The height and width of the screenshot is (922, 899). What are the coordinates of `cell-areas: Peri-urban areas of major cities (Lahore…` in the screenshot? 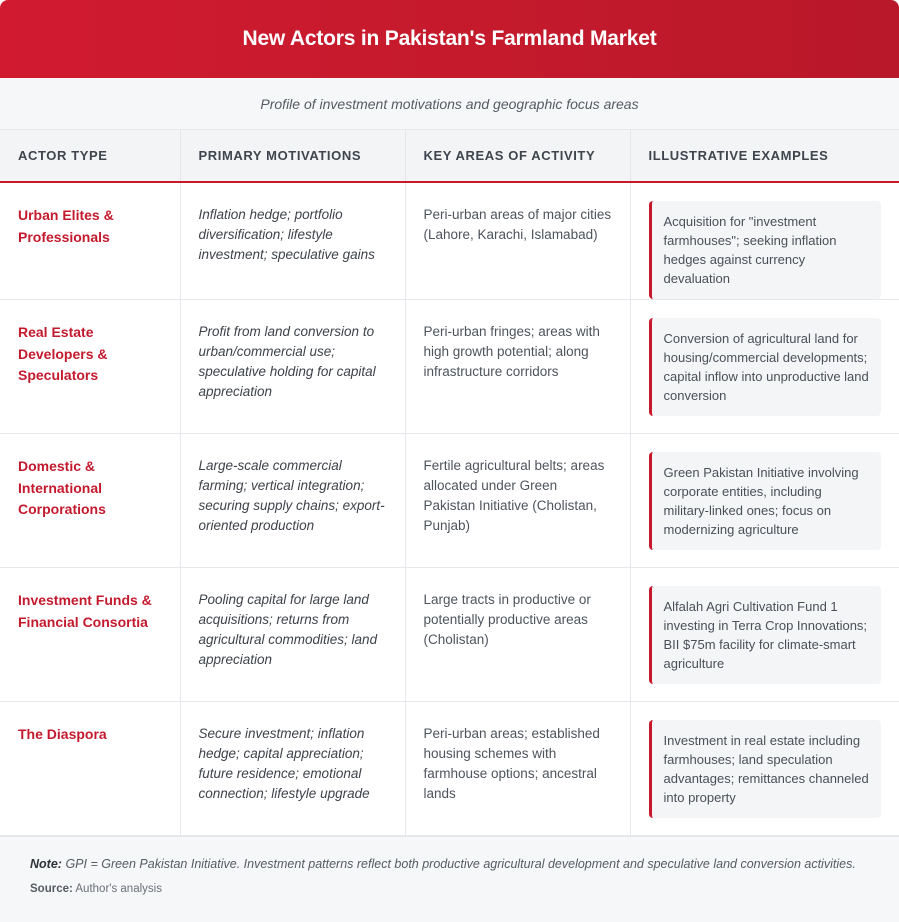 It's located at (518, 241).